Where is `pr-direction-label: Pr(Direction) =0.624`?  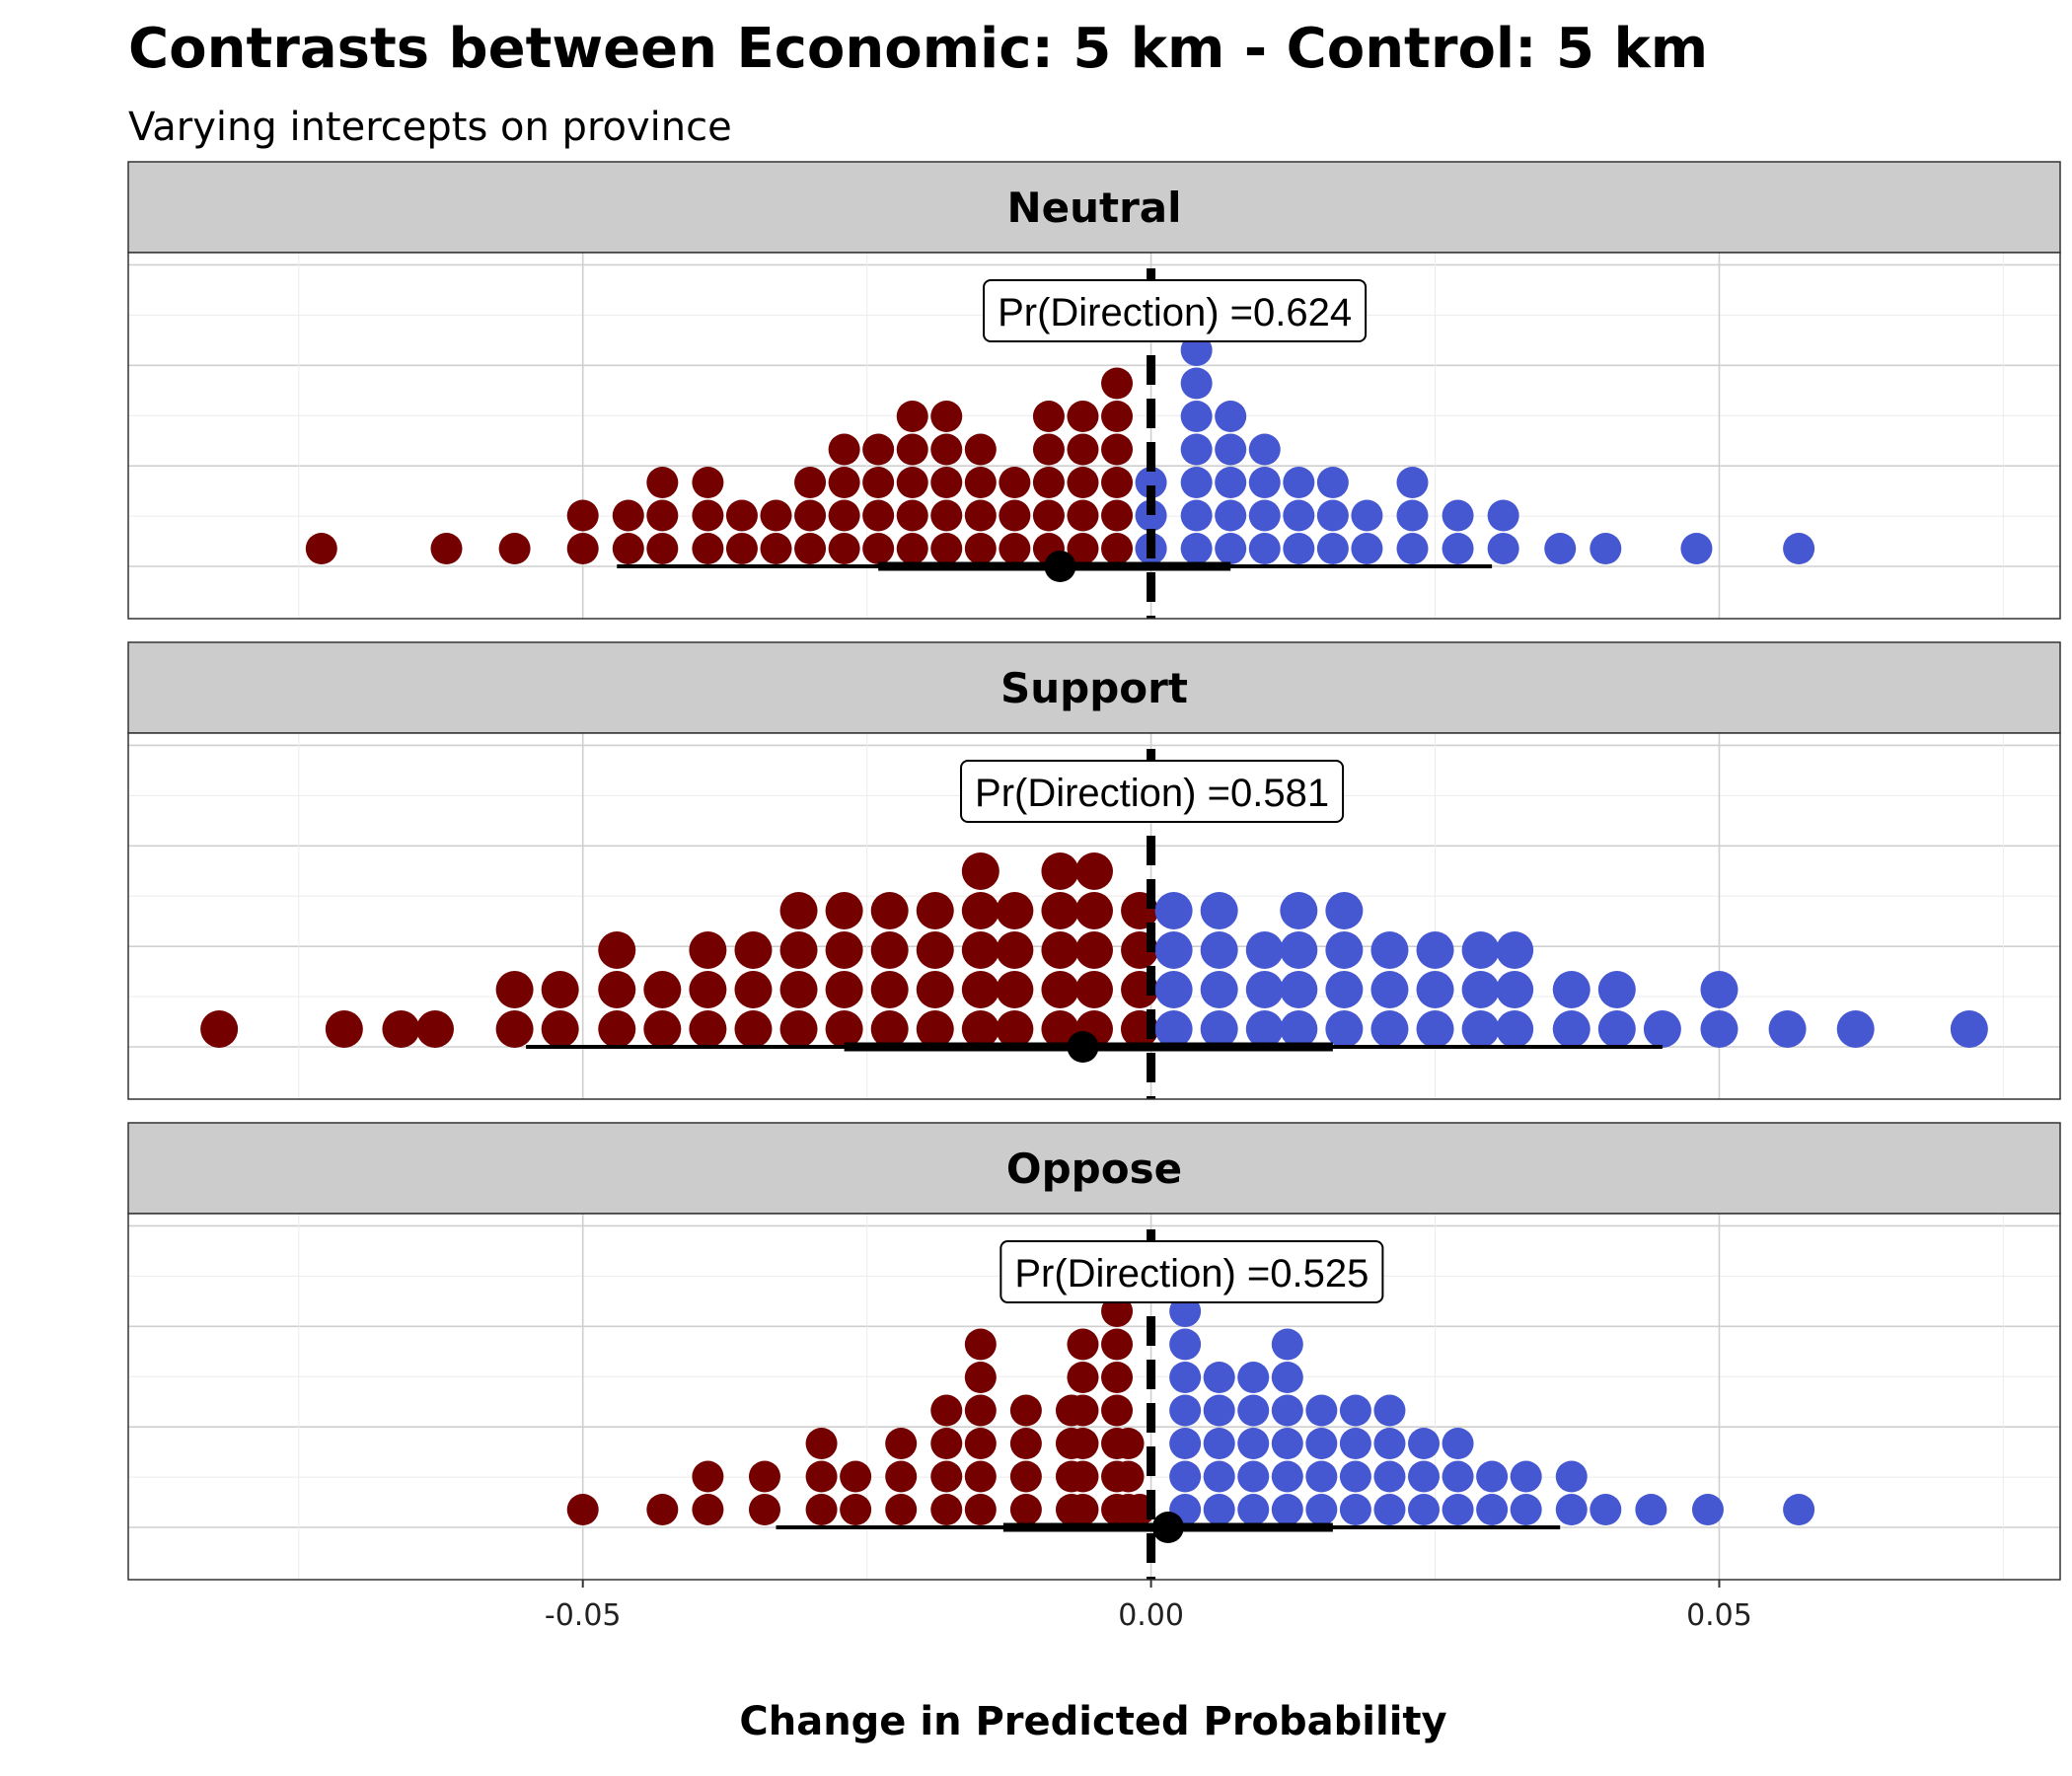
pr-direction-label: Pr(Direction) =0.624 is located at coordinates (1175, 311).